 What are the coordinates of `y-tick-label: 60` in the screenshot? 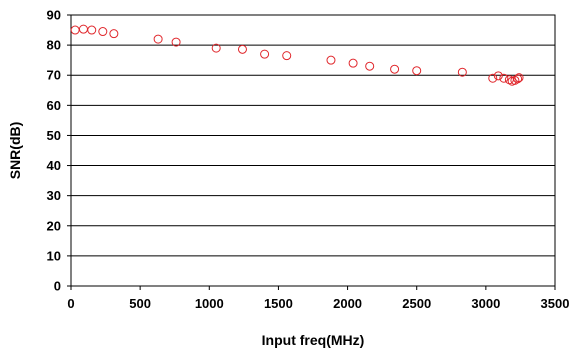 It's located at (54, 105).